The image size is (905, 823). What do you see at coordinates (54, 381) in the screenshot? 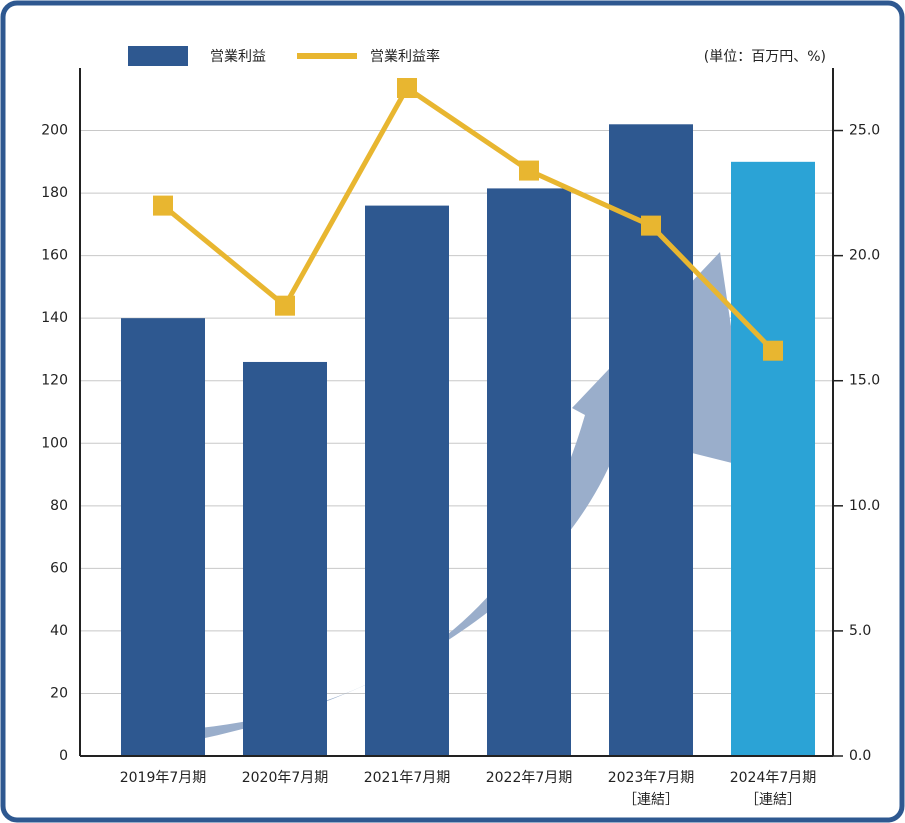
I see `y-tick-label: 120` at bounding box center [54, 381].